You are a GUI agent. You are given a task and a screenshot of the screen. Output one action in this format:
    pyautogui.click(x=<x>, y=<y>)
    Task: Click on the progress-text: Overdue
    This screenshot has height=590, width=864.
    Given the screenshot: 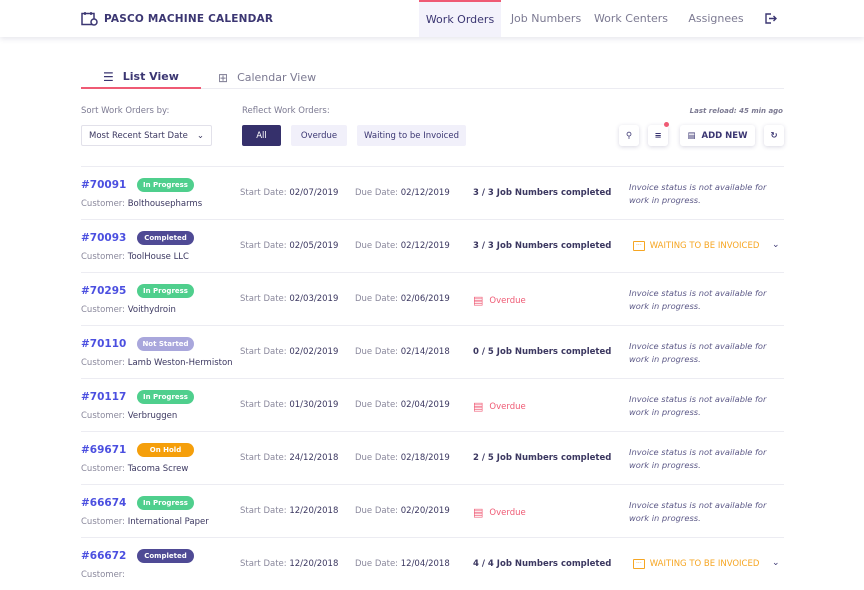 What is the action you would take?
    pyautogui.click(x=507, y=406)
    